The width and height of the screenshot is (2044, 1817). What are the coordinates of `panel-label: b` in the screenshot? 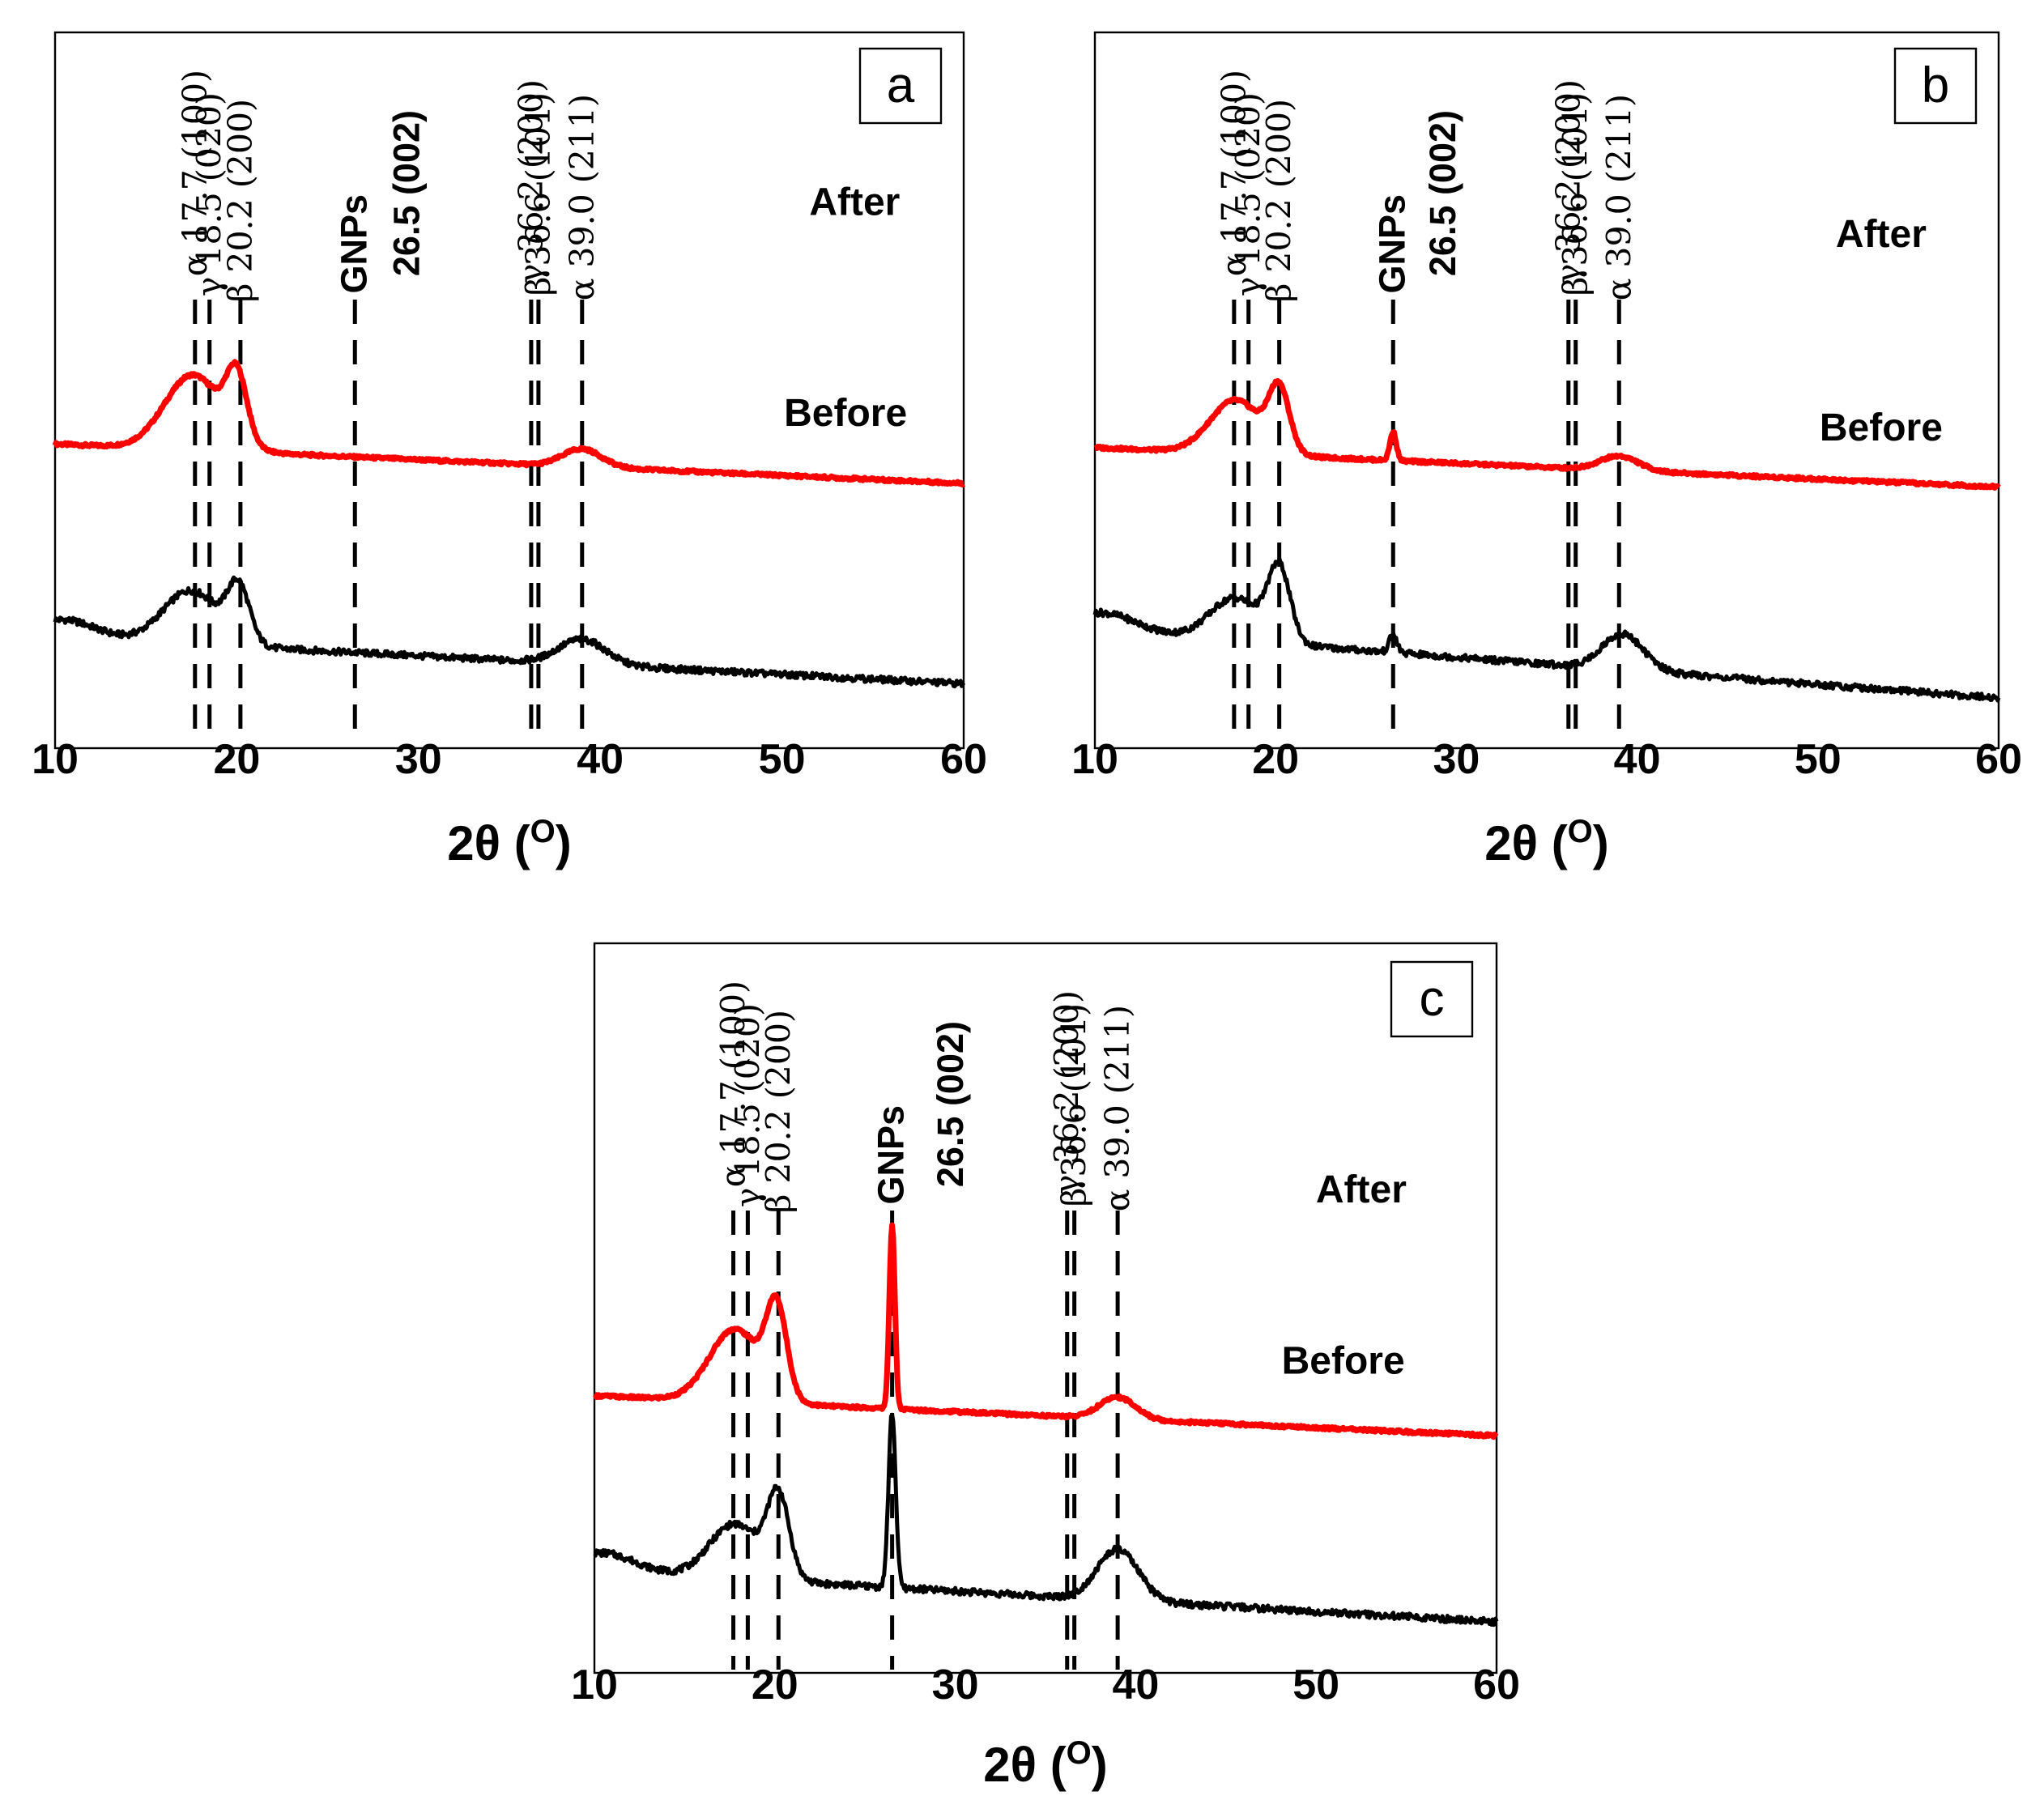 It's located at (1935, 85).